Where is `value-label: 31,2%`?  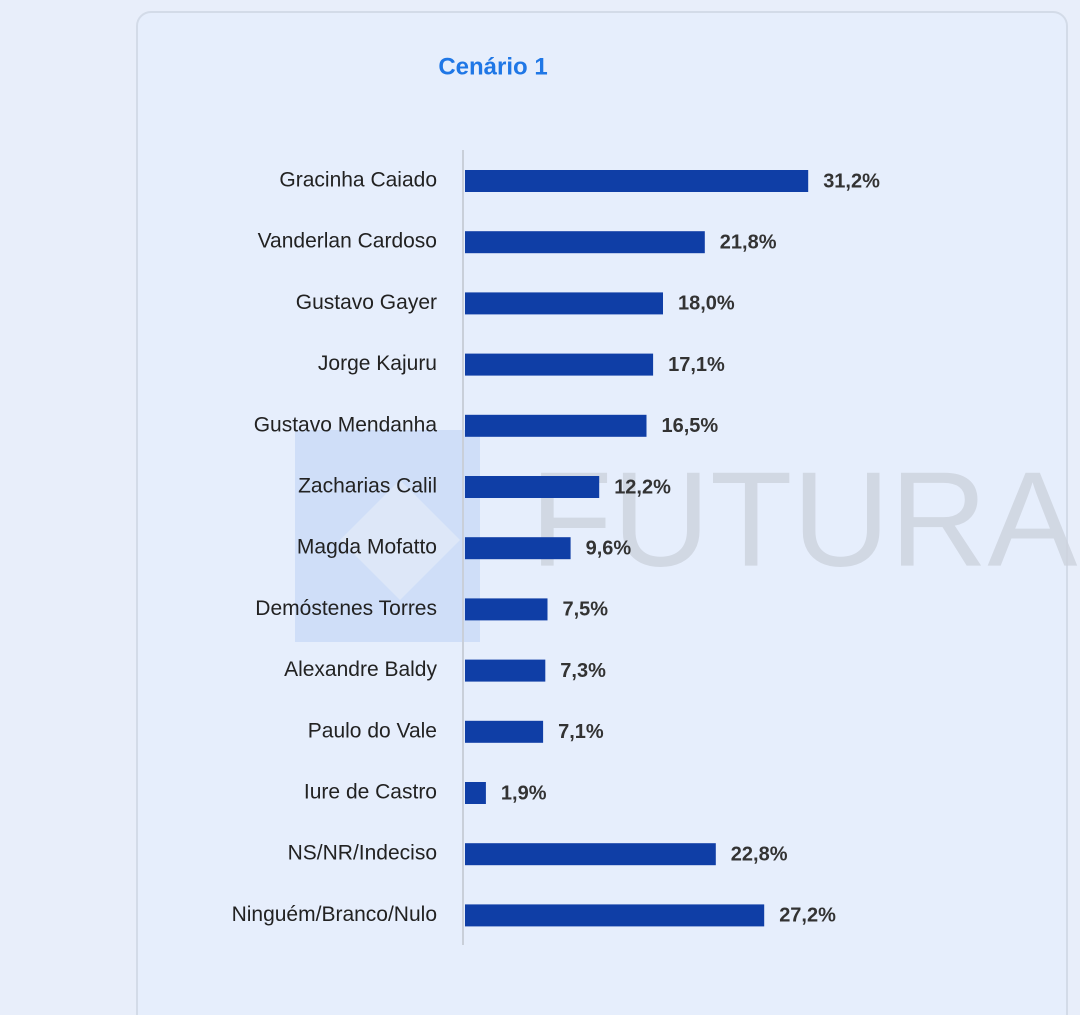 value-label: 31,2% is located at coordinates (851, 181).